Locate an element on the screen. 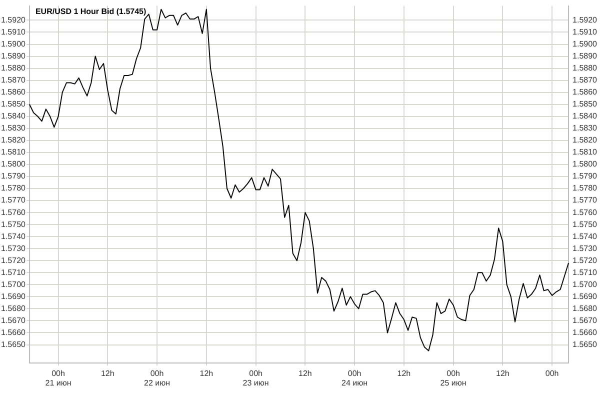 The width and height of the screenshot is (600, 393). y2-tick-label: 1.5710 is located at coordinates (585, 272).